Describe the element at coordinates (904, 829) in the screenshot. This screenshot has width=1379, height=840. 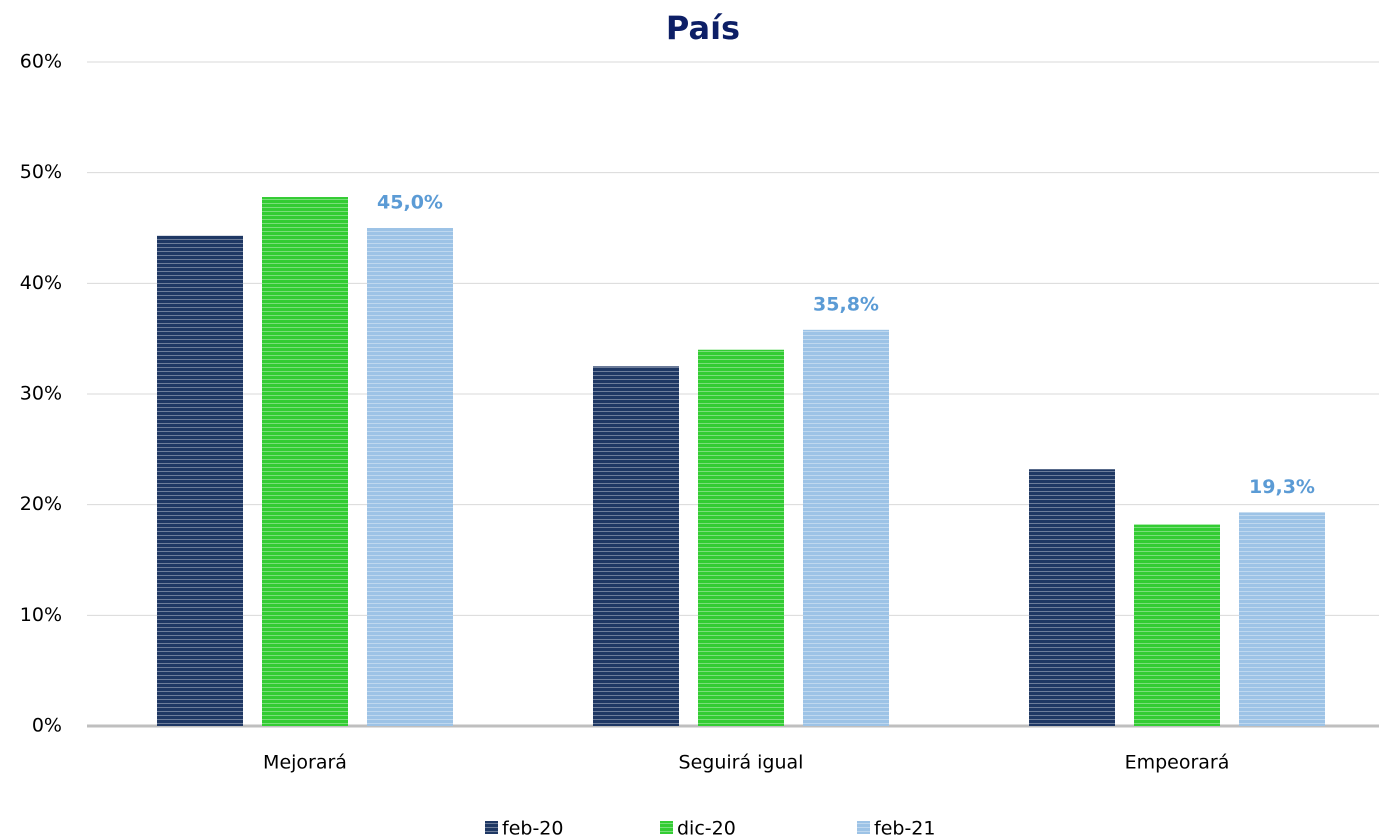
I see `legend-label: feb-21` at that location.